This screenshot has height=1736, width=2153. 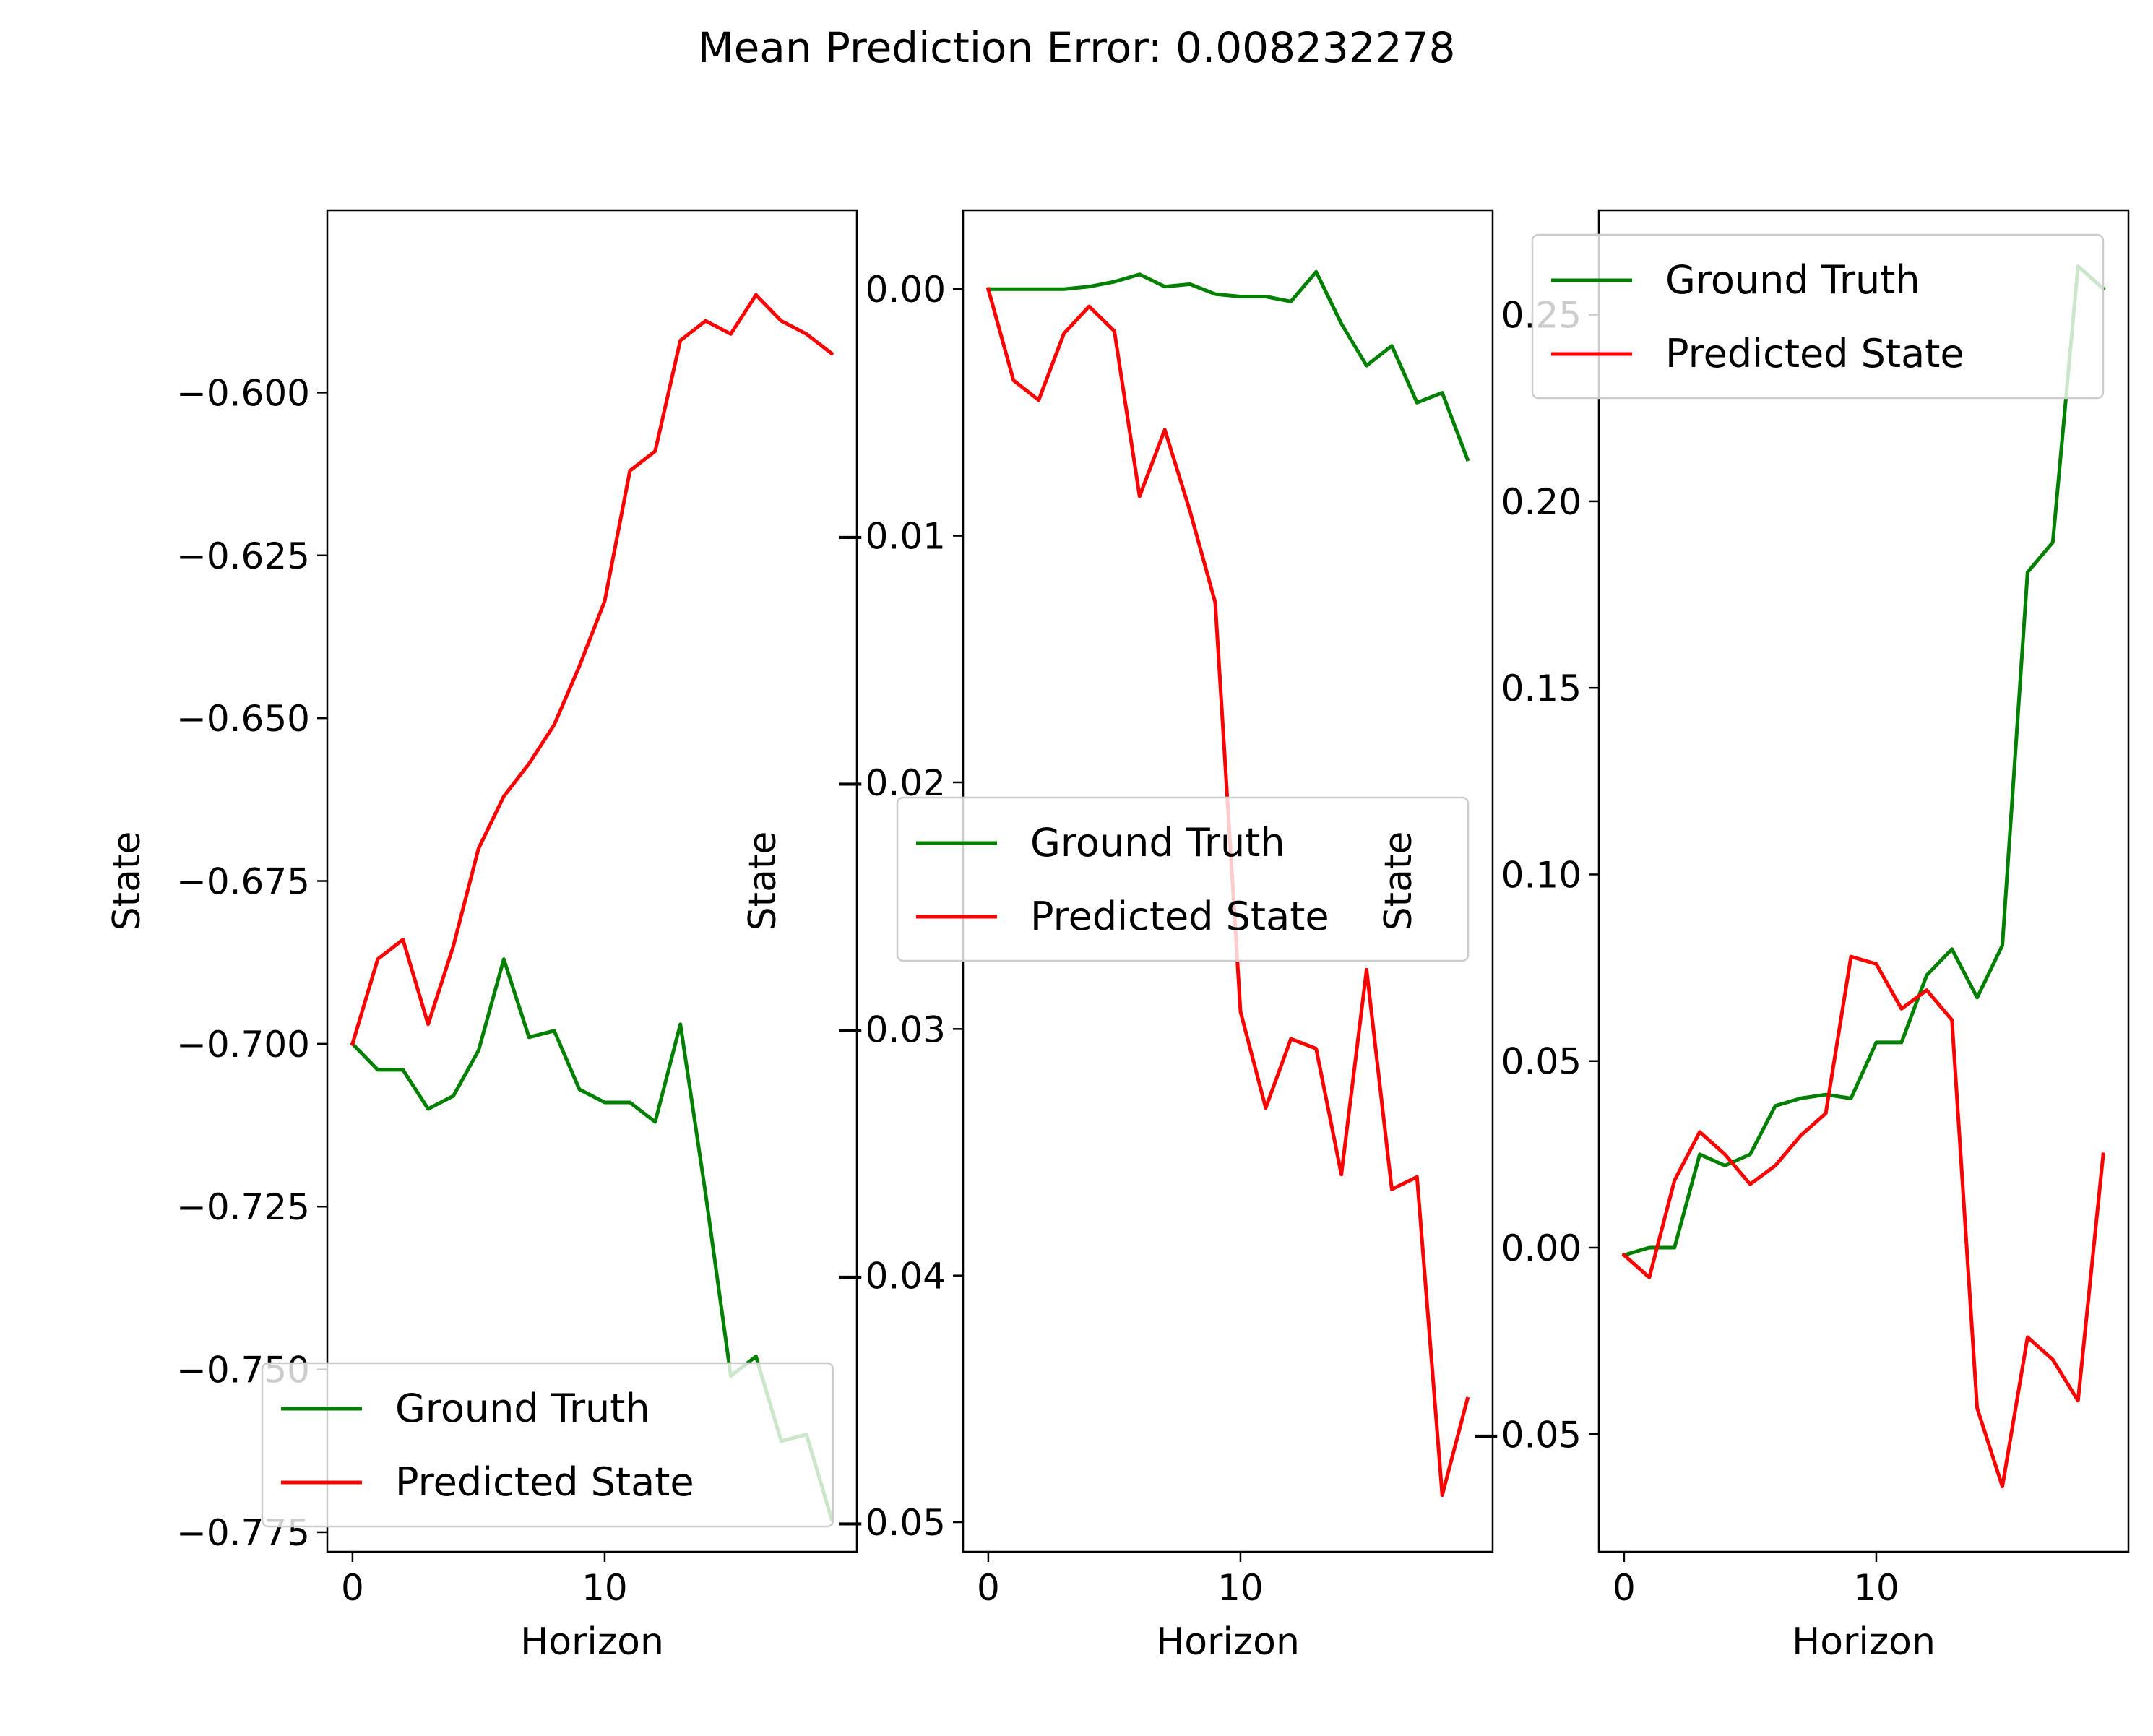 What do you see at coordinates (890, 1029) in the screenshot?
I see `y-tick-label: −0.03` at bounding box center [890, 1029].